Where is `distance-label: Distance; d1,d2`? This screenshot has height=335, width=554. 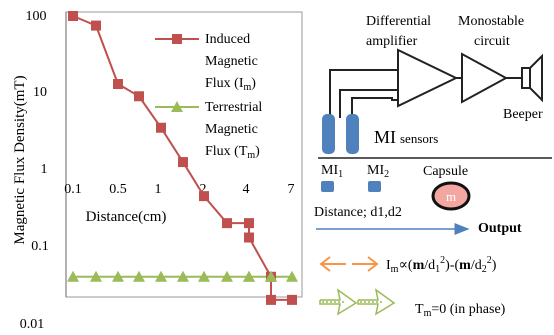
distance-label: Distance; d1,d2 is located at coordinates (358, 212).